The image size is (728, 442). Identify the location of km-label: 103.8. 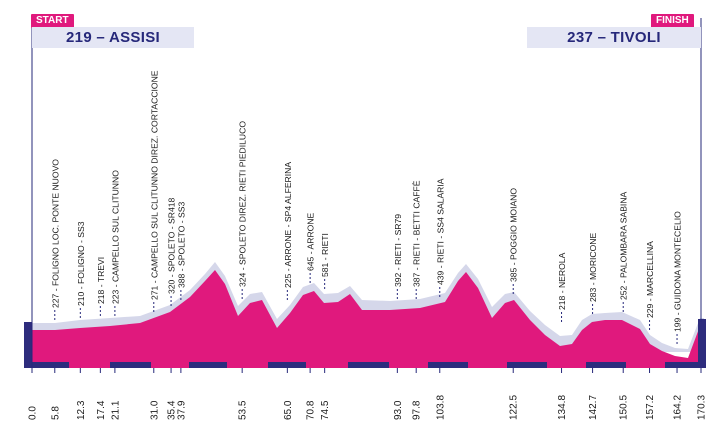
(440, 407).